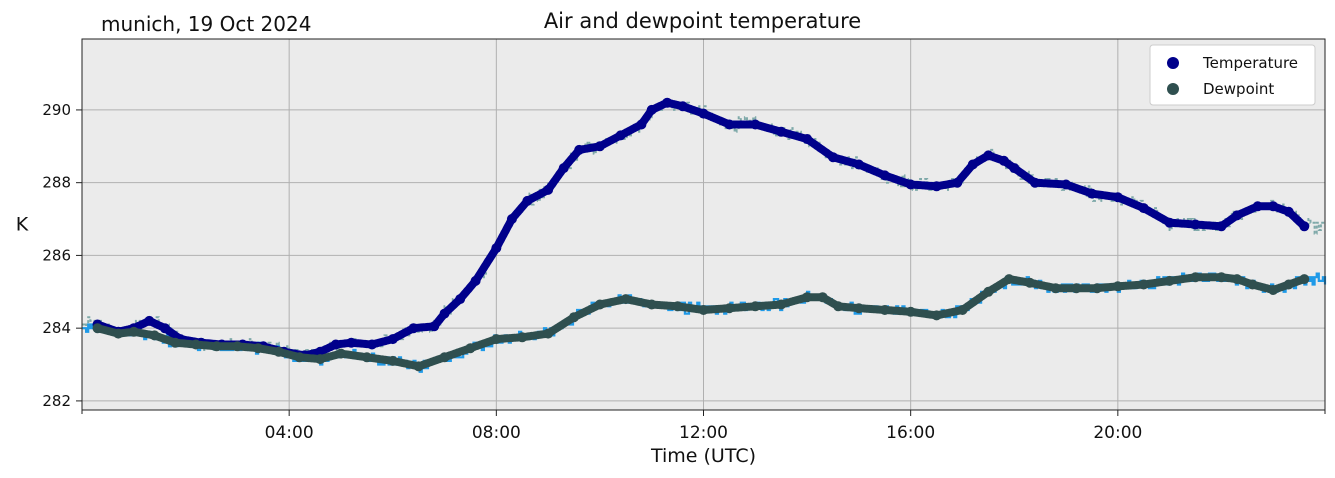 The width and height of the screenshot is (1335, 478). What do you see at coordinates (56, 255) in the screenshot?
I see `y-tick-label: 286` at bounding box center [56, 255].